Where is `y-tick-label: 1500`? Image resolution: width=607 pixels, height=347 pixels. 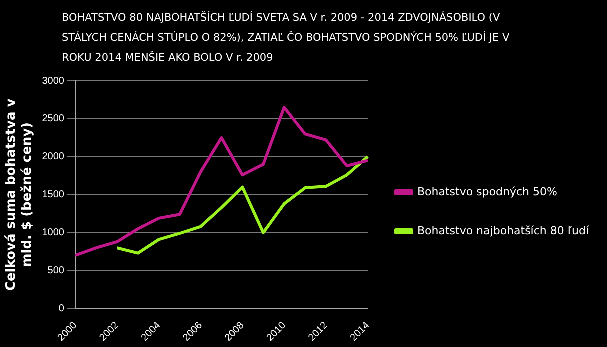 y-tick-label: 1500 is located at coordinates (53, 195).